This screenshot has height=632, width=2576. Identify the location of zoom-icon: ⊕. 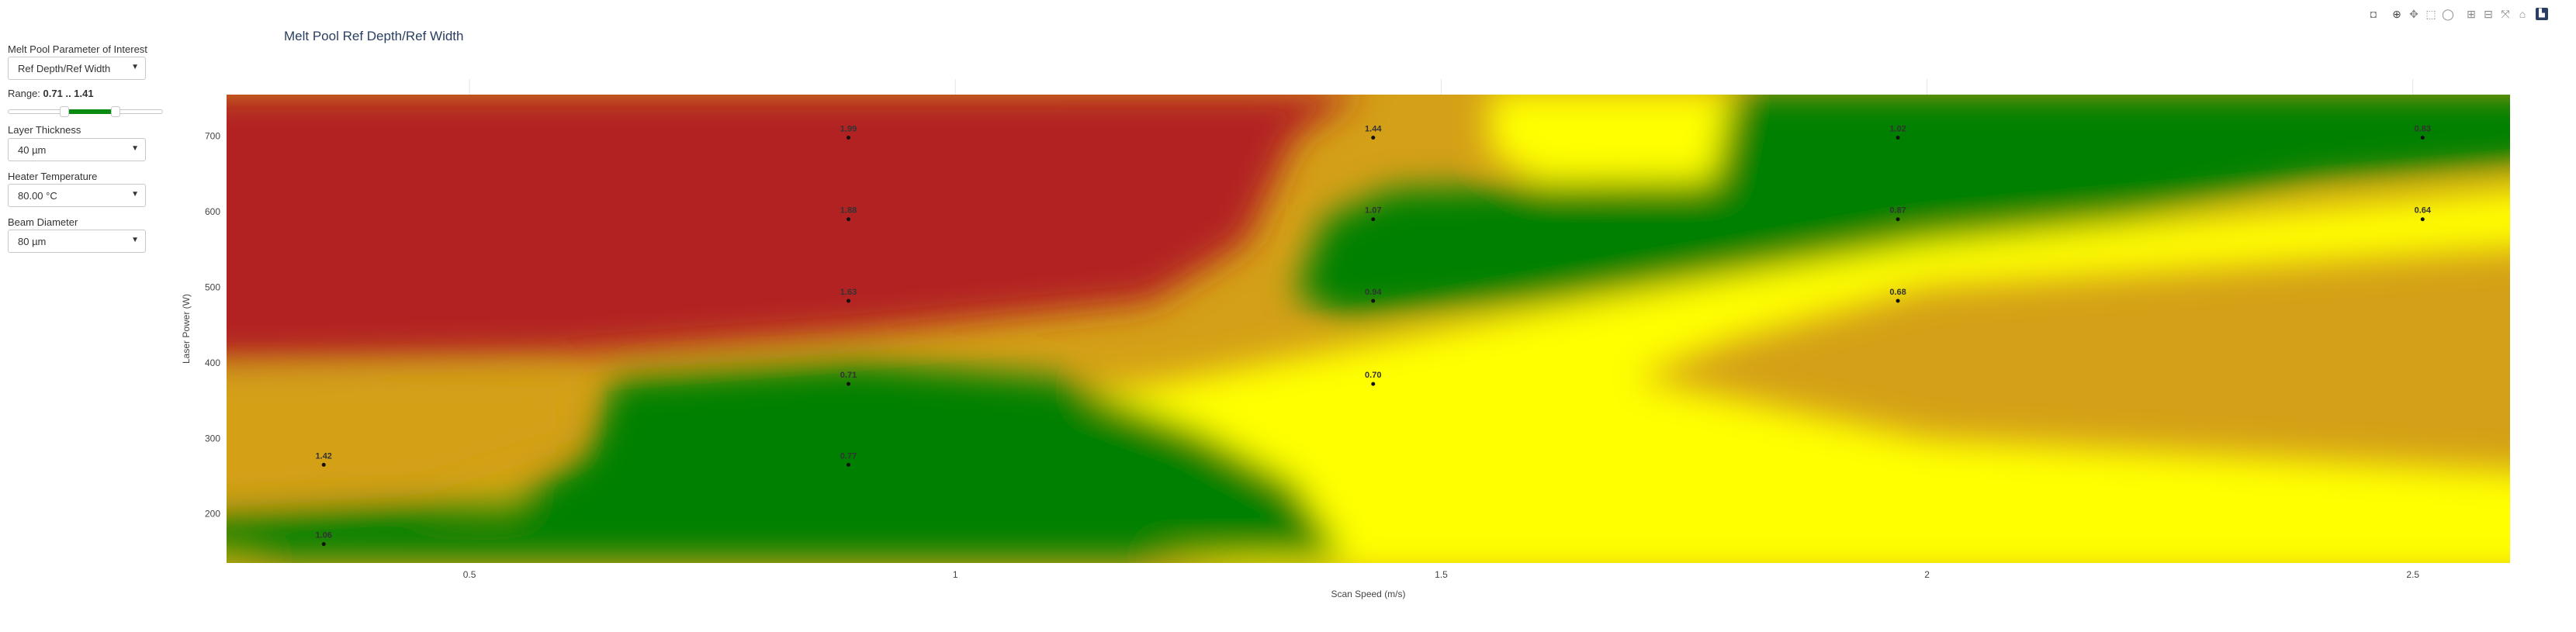
(2396, 14).